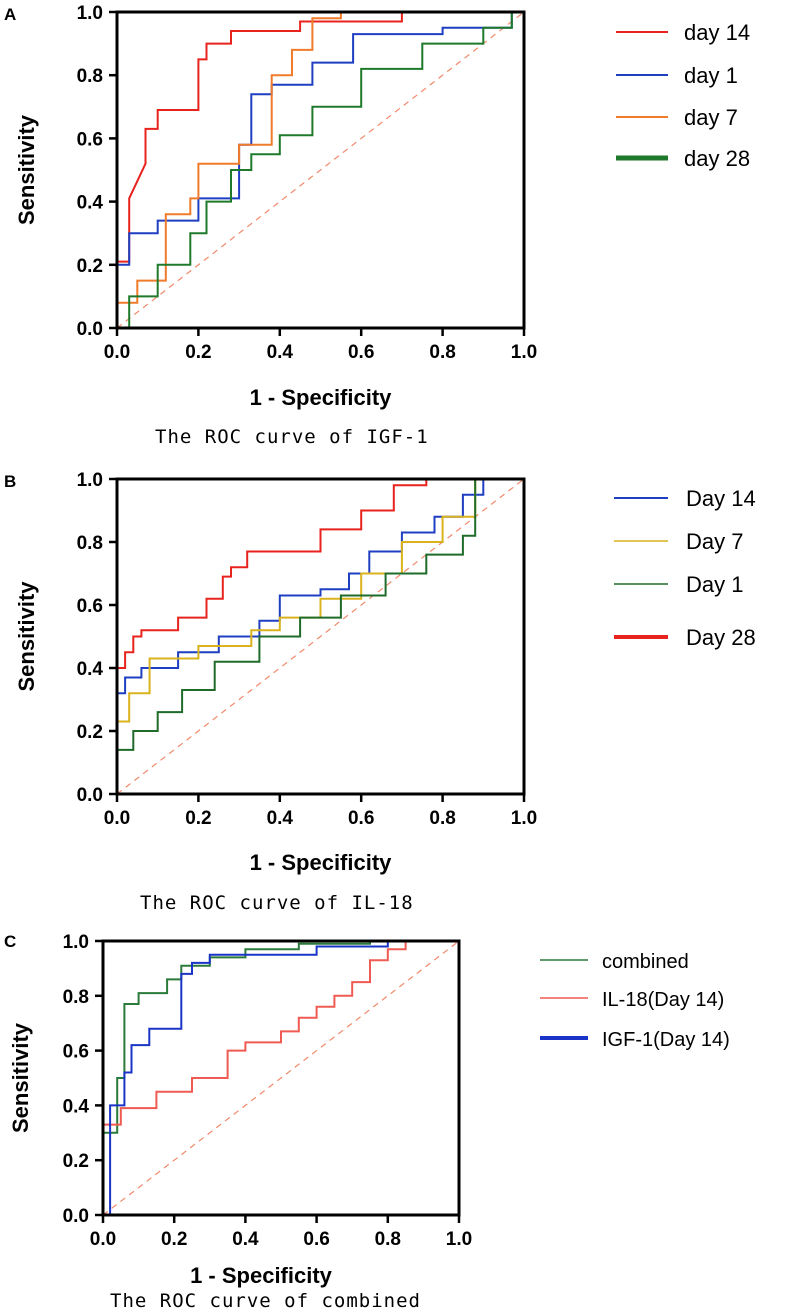 The height and width of the screenshot is (1314, 797). Describe the element at coordinates (717, 158) in the screenshot. I see `legend-label: day 28` at that location.